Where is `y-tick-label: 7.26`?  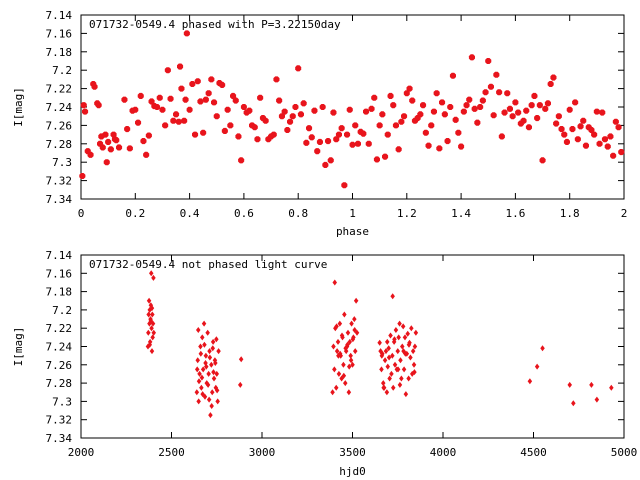 y-tick-label: 7.26 is located at coordinates (59, 125).